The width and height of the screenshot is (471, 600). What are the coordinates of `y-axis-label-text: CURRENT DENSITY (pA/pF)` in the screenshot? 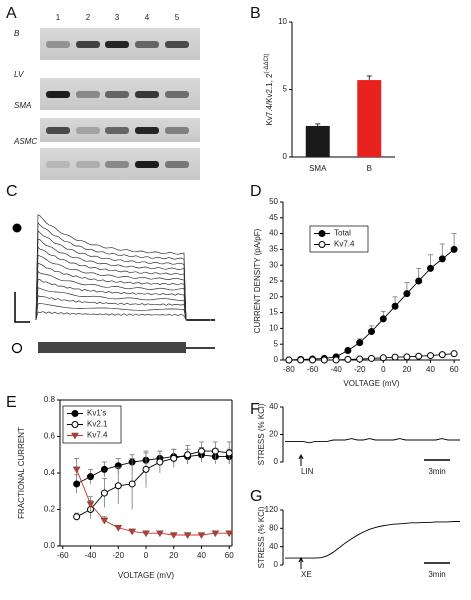 It's located at (257, 280).